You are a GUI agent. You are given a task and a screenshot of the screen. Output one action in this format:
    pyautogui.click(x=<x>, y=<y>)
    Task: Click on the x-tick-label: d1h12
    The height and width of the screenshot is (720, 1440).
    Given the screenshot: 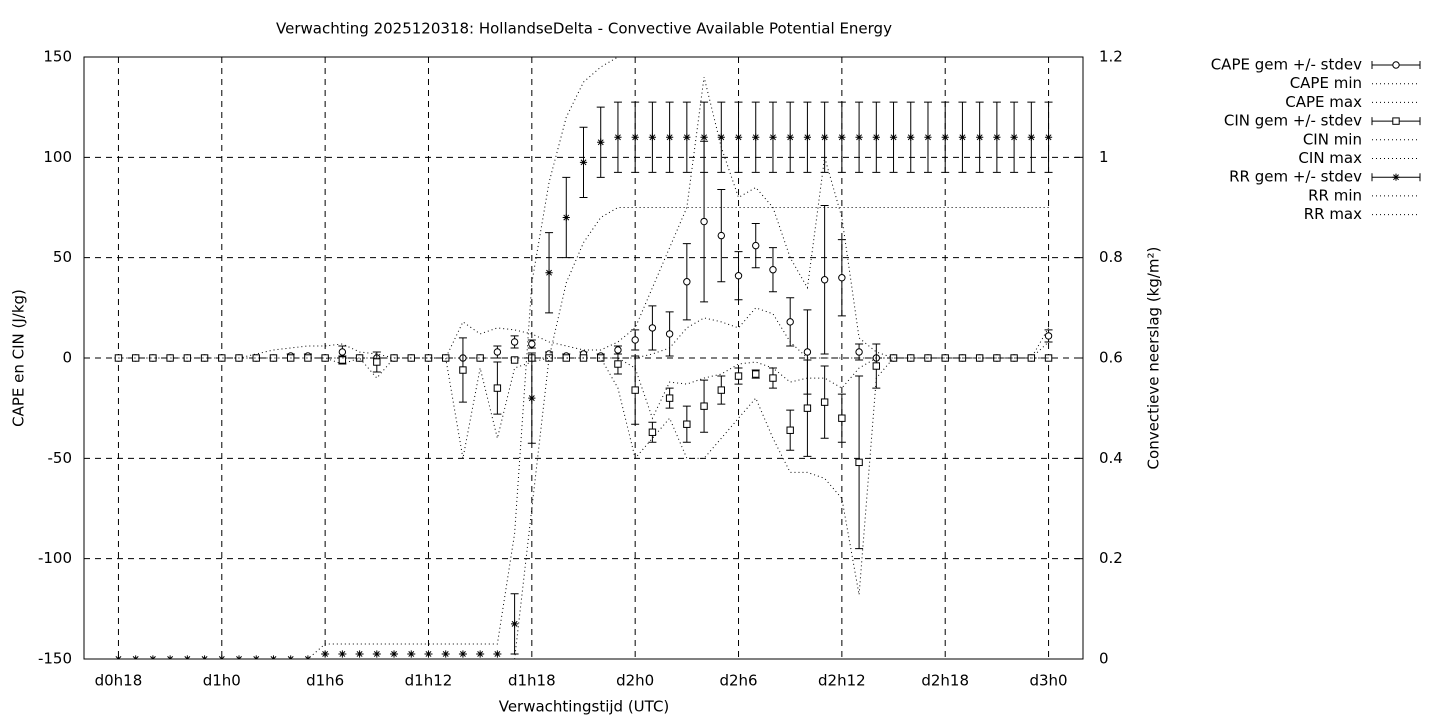 What is the action you would take?
    pyautogui.click(x=429, y=681)
    